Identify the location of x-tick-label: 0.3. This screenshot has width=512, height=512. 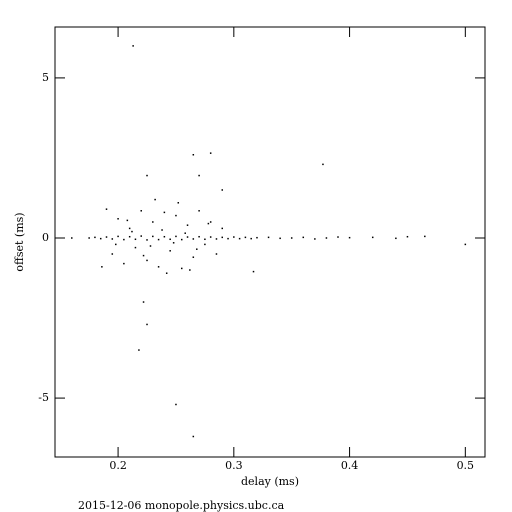
(234, 465).